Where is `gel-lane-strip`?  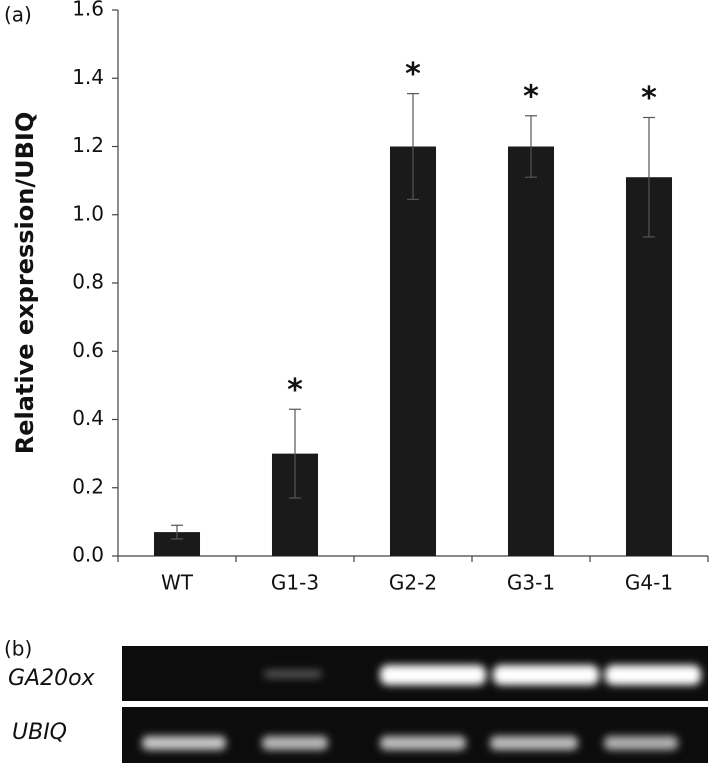 gel-lane-strip is located at coordinates (415, 735).